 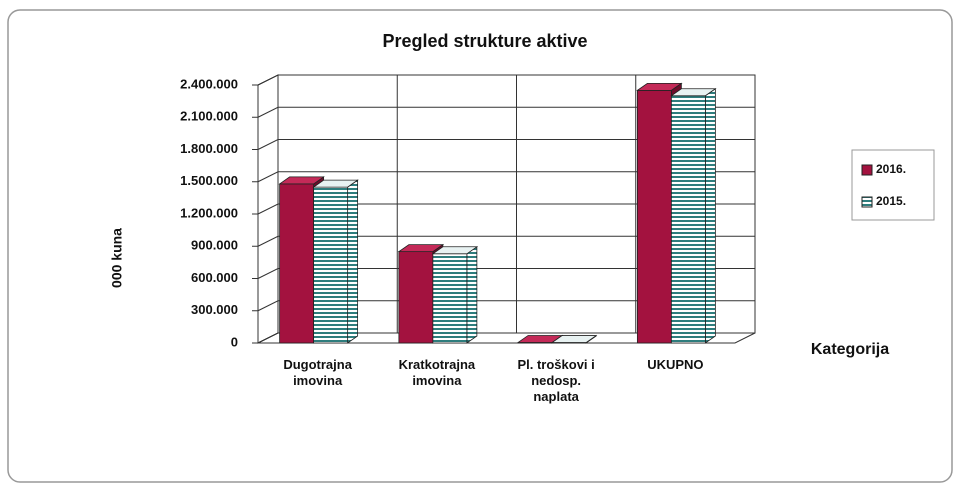 I want to click on x-tick-label: Pl. troškovi i nedosp. naplata, so click(x=556, y=380).